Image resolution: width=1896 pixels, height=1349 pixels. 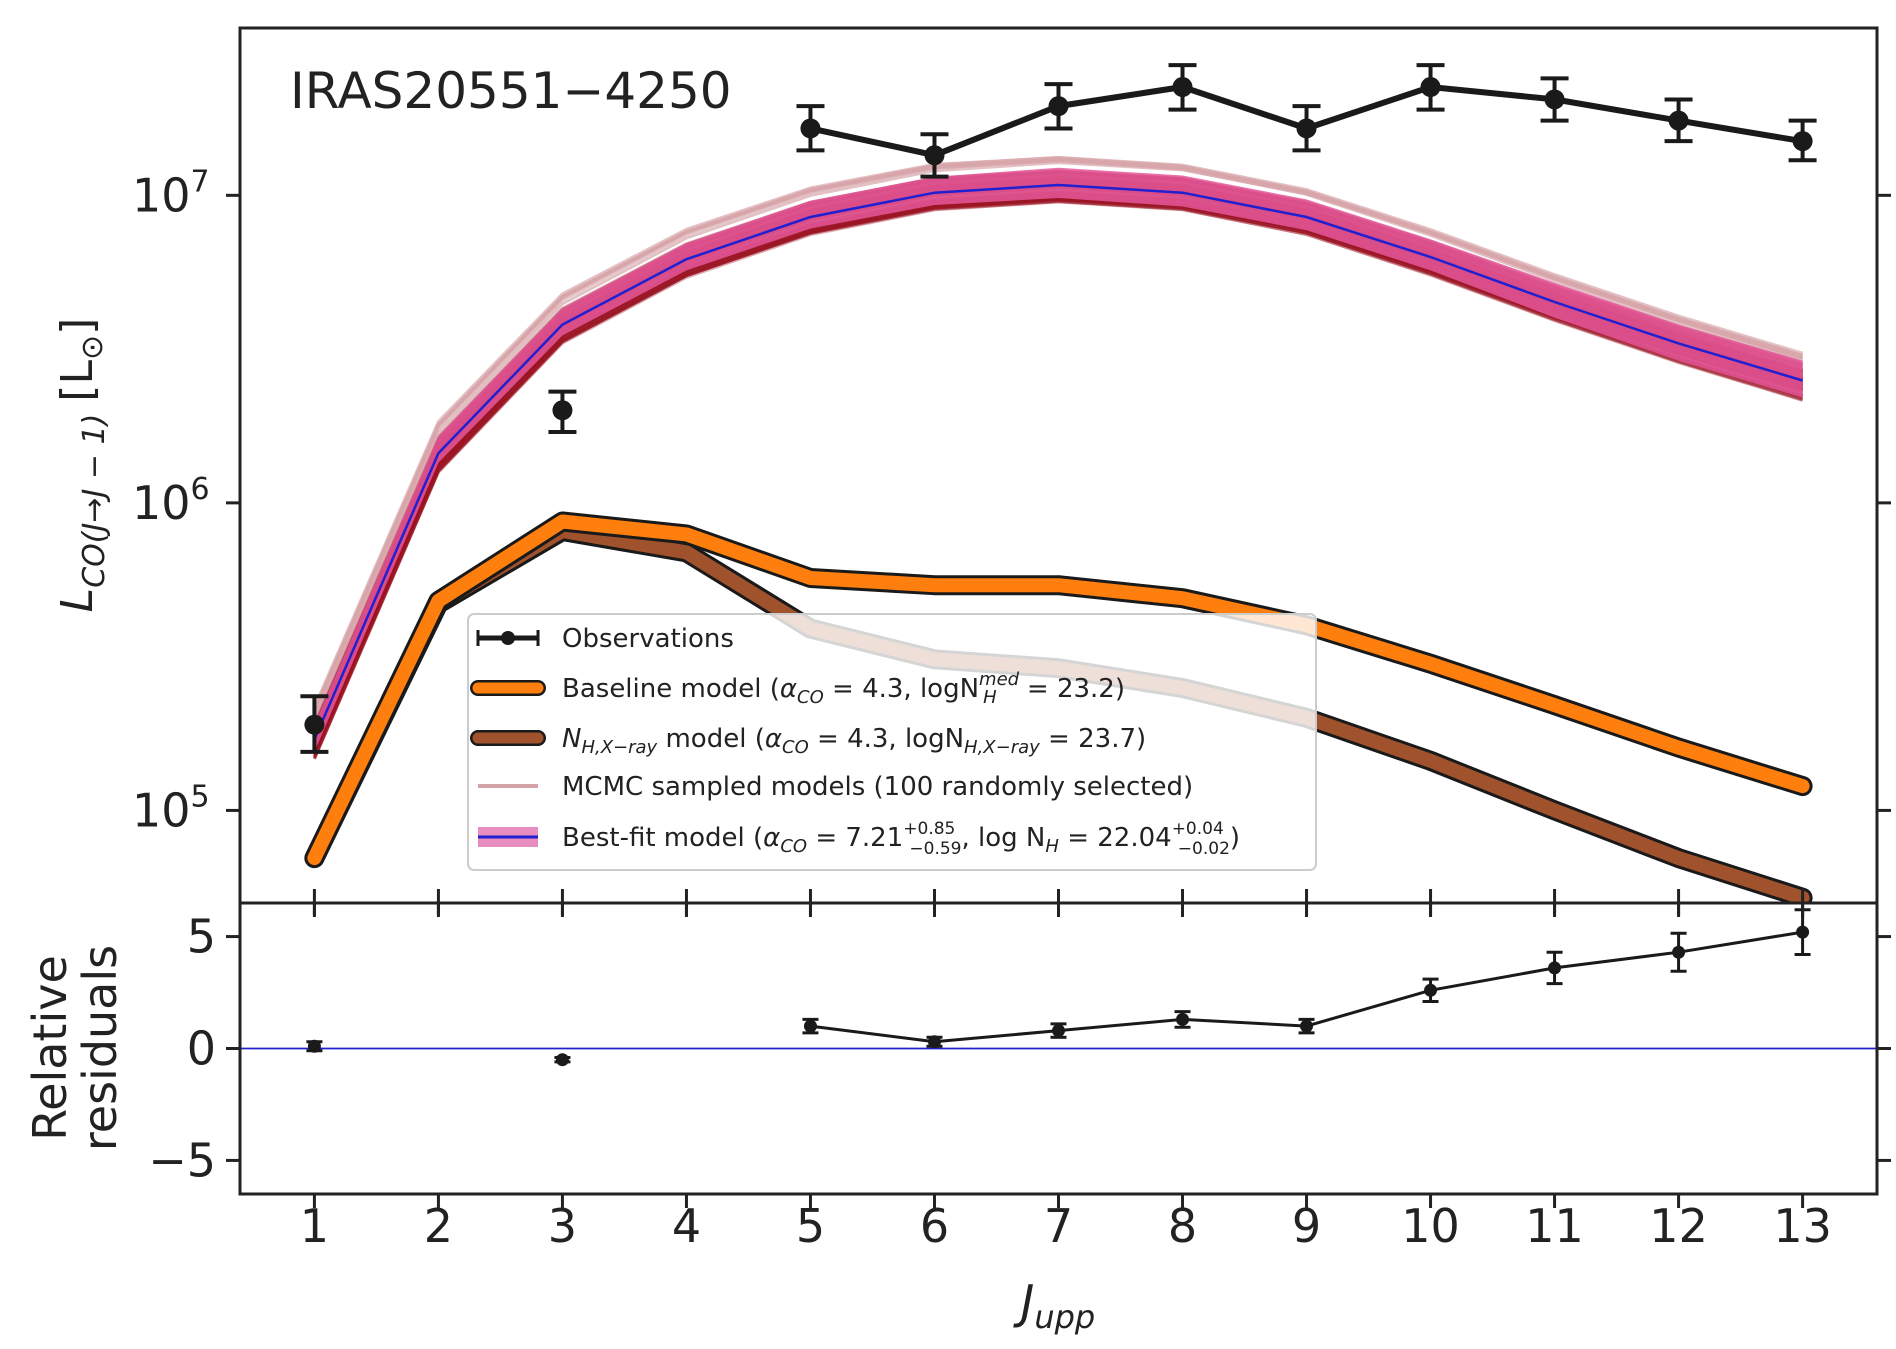 What do you see at coordinates (1198, 829) in the screenshot?
I see `legend-bestfit-val2-sup: +0.04` at bounding box center [1198, 829].